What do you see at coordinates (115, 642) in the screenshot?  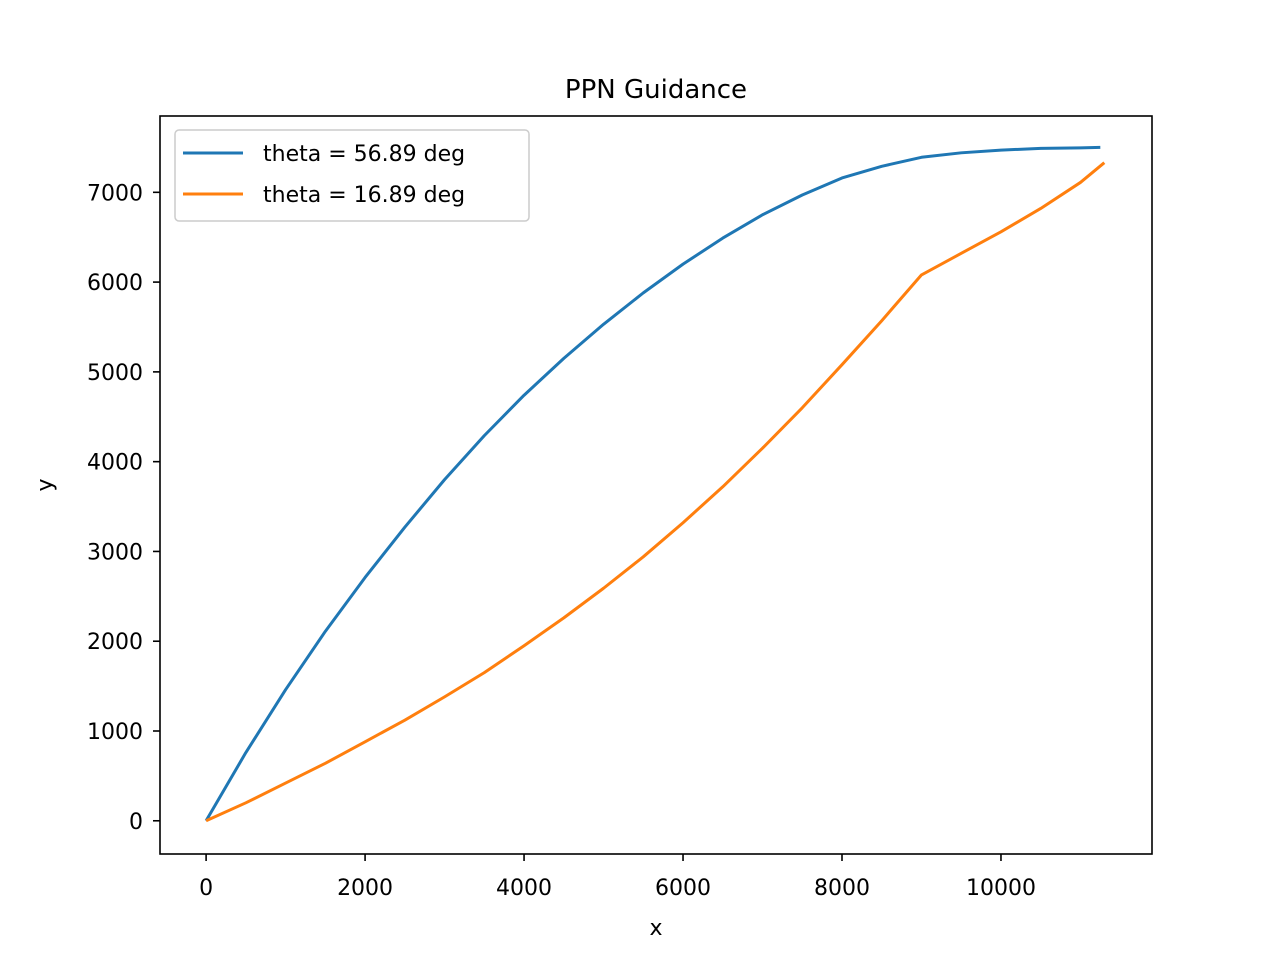 I see `y-tick-label: 2000` at bounding box center [115, 642].